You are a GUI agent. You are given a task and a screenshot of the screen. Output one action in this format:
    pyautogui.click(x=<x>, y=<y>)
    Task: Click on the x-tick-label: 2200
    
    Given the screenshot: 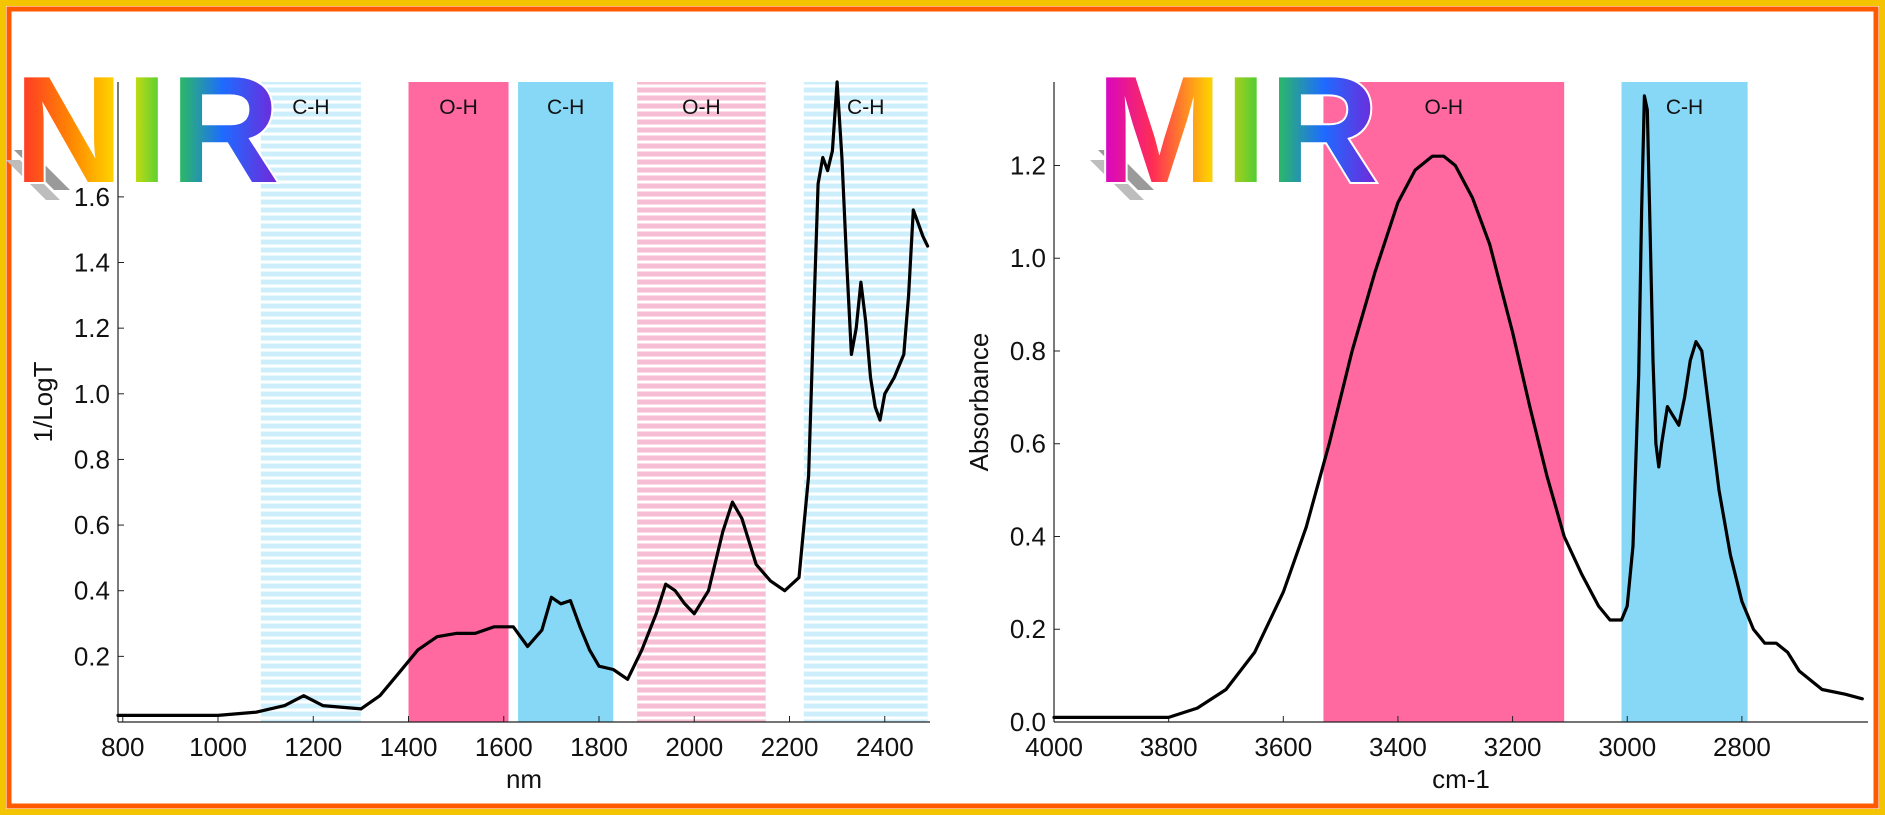 What is the action you would take?
    pyautogui.click(x=790, y=747)
    